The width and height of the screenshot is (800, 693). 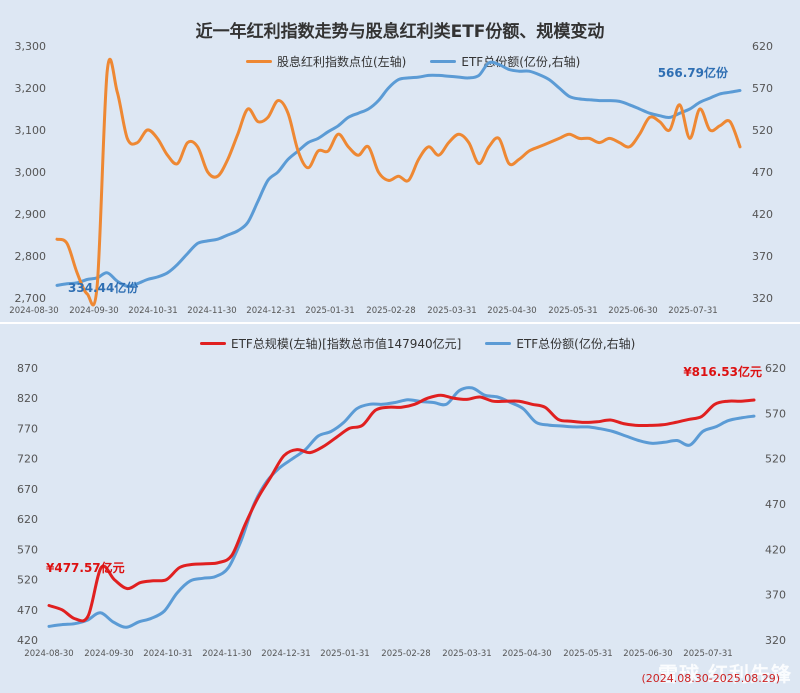 What do you see at coordinates (31, 130) in the screenshot?
I see `y-left-tick-label: 3,100` at bounding box center [31, 130].